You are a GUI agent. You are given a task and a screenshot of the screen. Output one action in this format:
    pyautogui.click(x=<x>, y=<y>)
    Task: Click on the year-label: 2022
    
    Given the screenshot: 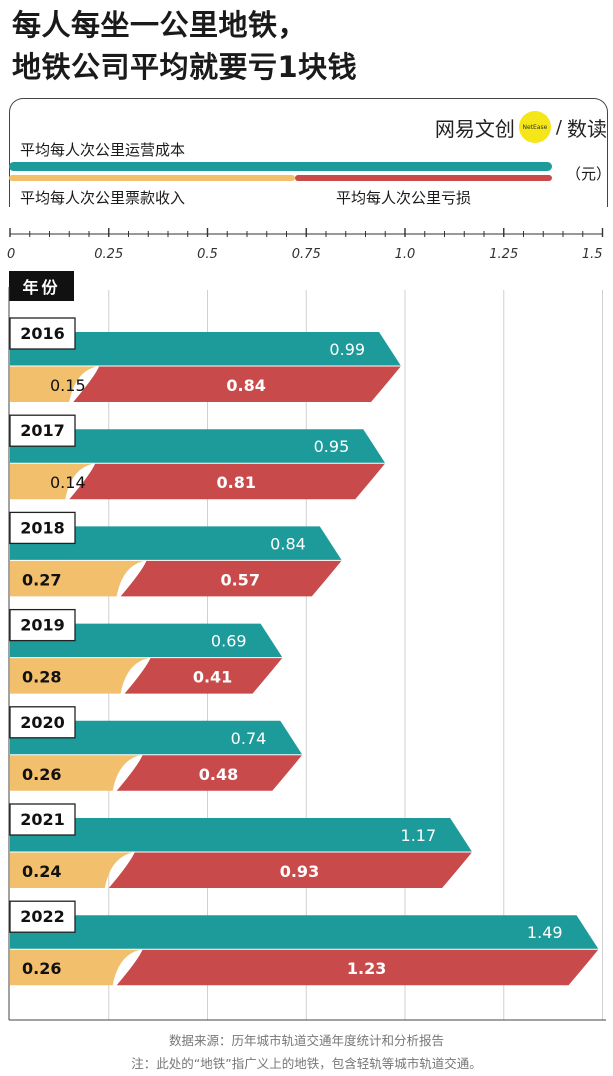 What is the action you would take?
    pyautogui.click(x=42, y=916)
    